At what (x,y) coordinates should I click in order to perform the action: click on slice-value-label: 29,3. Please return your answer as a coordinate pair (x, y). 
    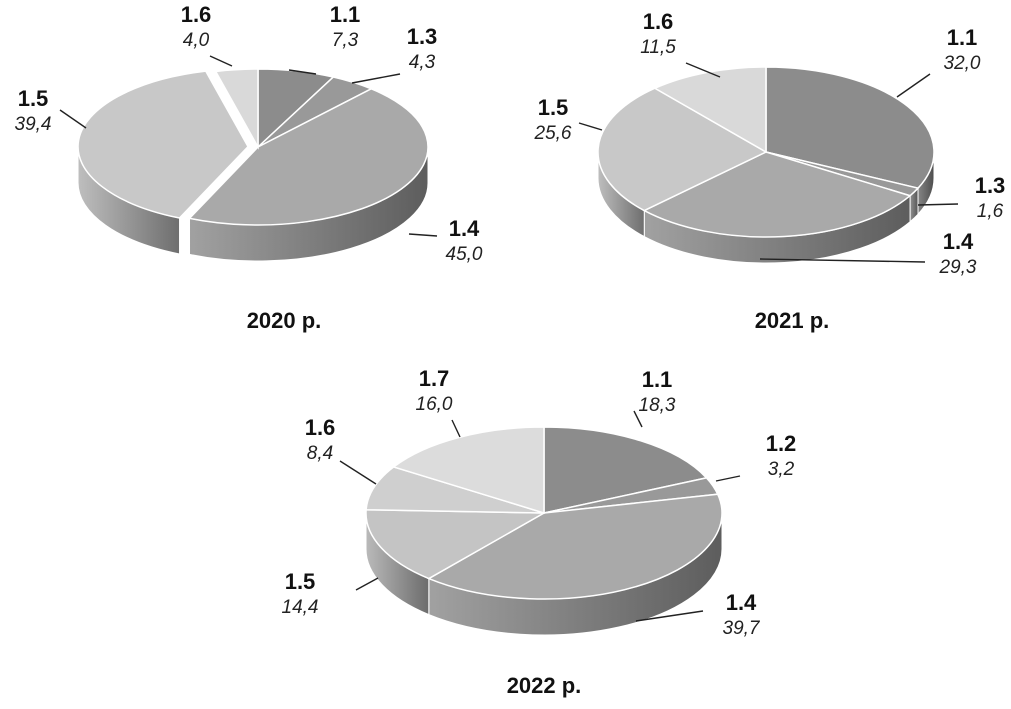
    Looking at the image, I should click on (958, 267).